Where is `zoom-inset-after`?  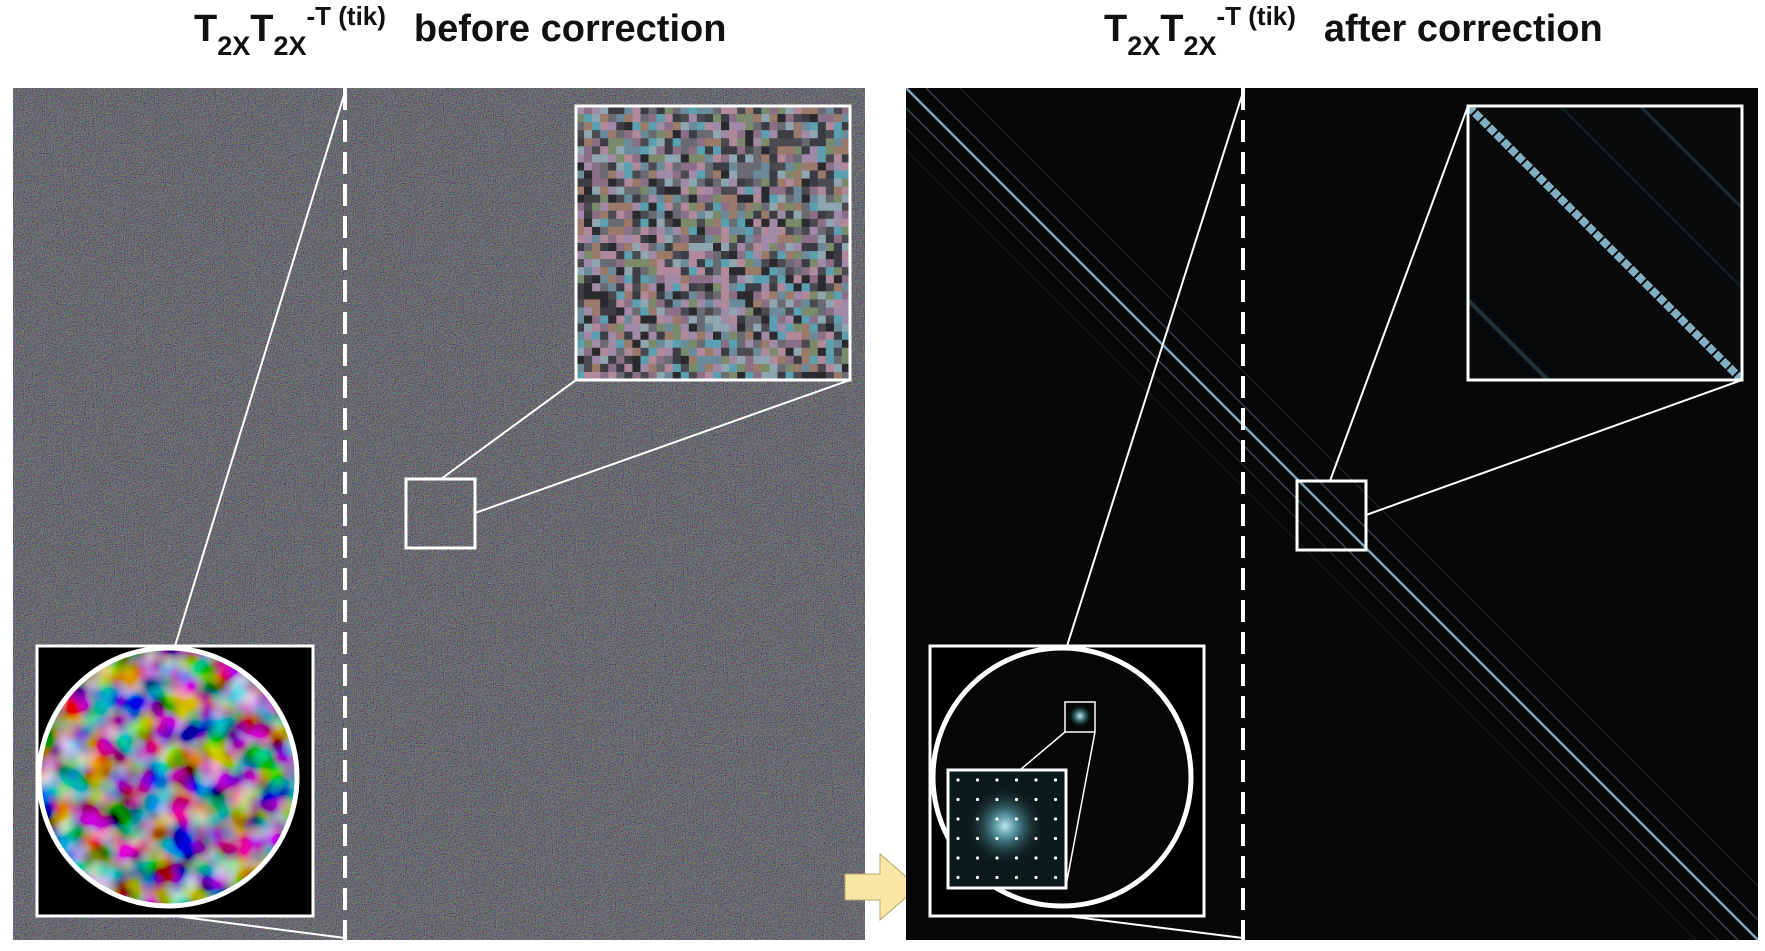
zoom-inset-after is located at coordinates (1605, 243).